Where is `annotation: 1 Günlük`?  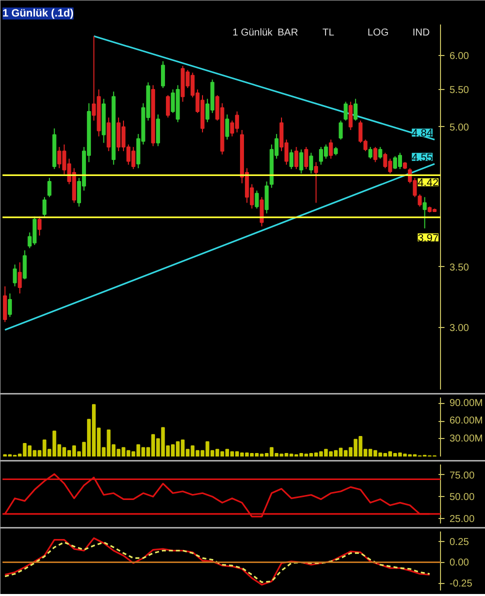 annotation: 1 Günlük is located at coordinates (253, 33).